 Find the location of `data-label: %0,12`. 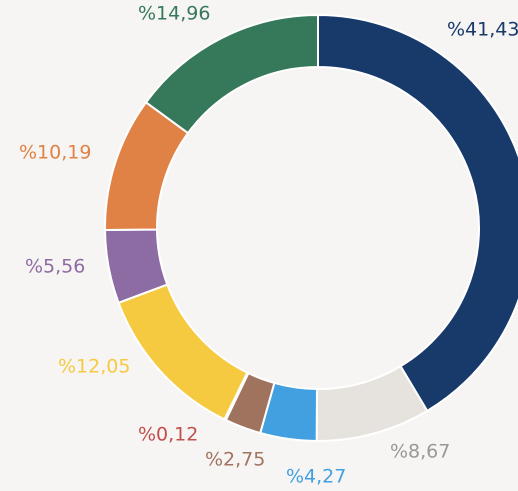

data-label: %0,12 is located at coordinates (168, 435).